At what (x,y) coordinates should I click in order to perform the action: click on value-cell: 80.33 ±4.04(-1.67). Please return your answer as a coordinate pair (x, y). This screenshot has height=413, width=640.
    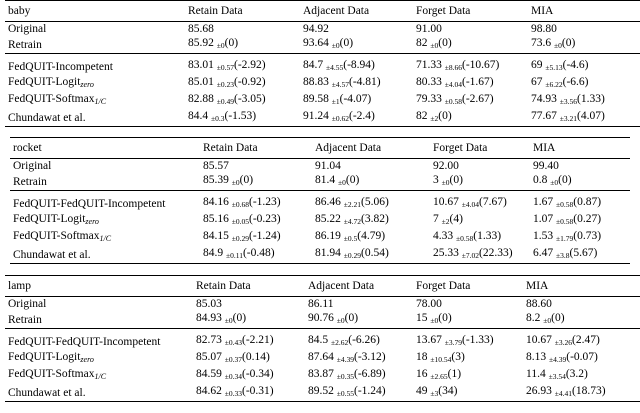
    Looking at the image, I should click on (470, 83).